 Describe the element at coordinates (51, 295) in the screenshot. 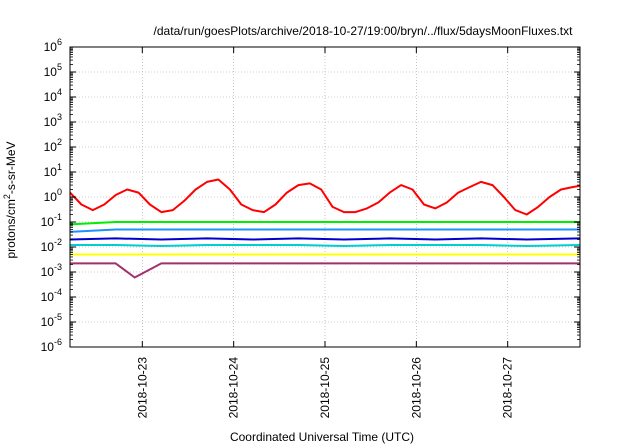

I see `y-tick-label: 10⁻⁴` at that location.